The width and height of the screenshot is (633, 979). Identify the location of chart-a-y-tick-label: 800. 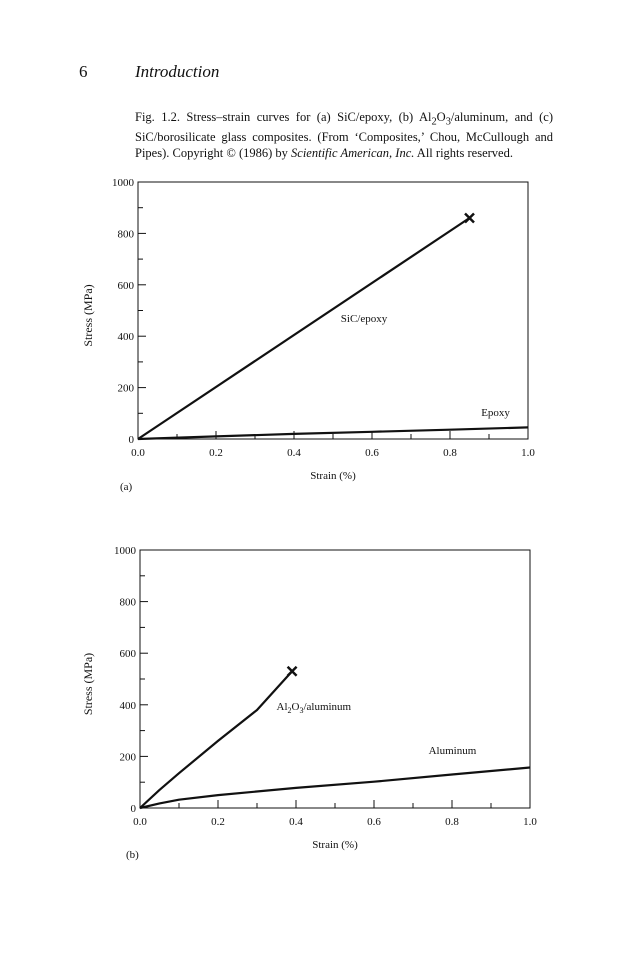
(126, 234).